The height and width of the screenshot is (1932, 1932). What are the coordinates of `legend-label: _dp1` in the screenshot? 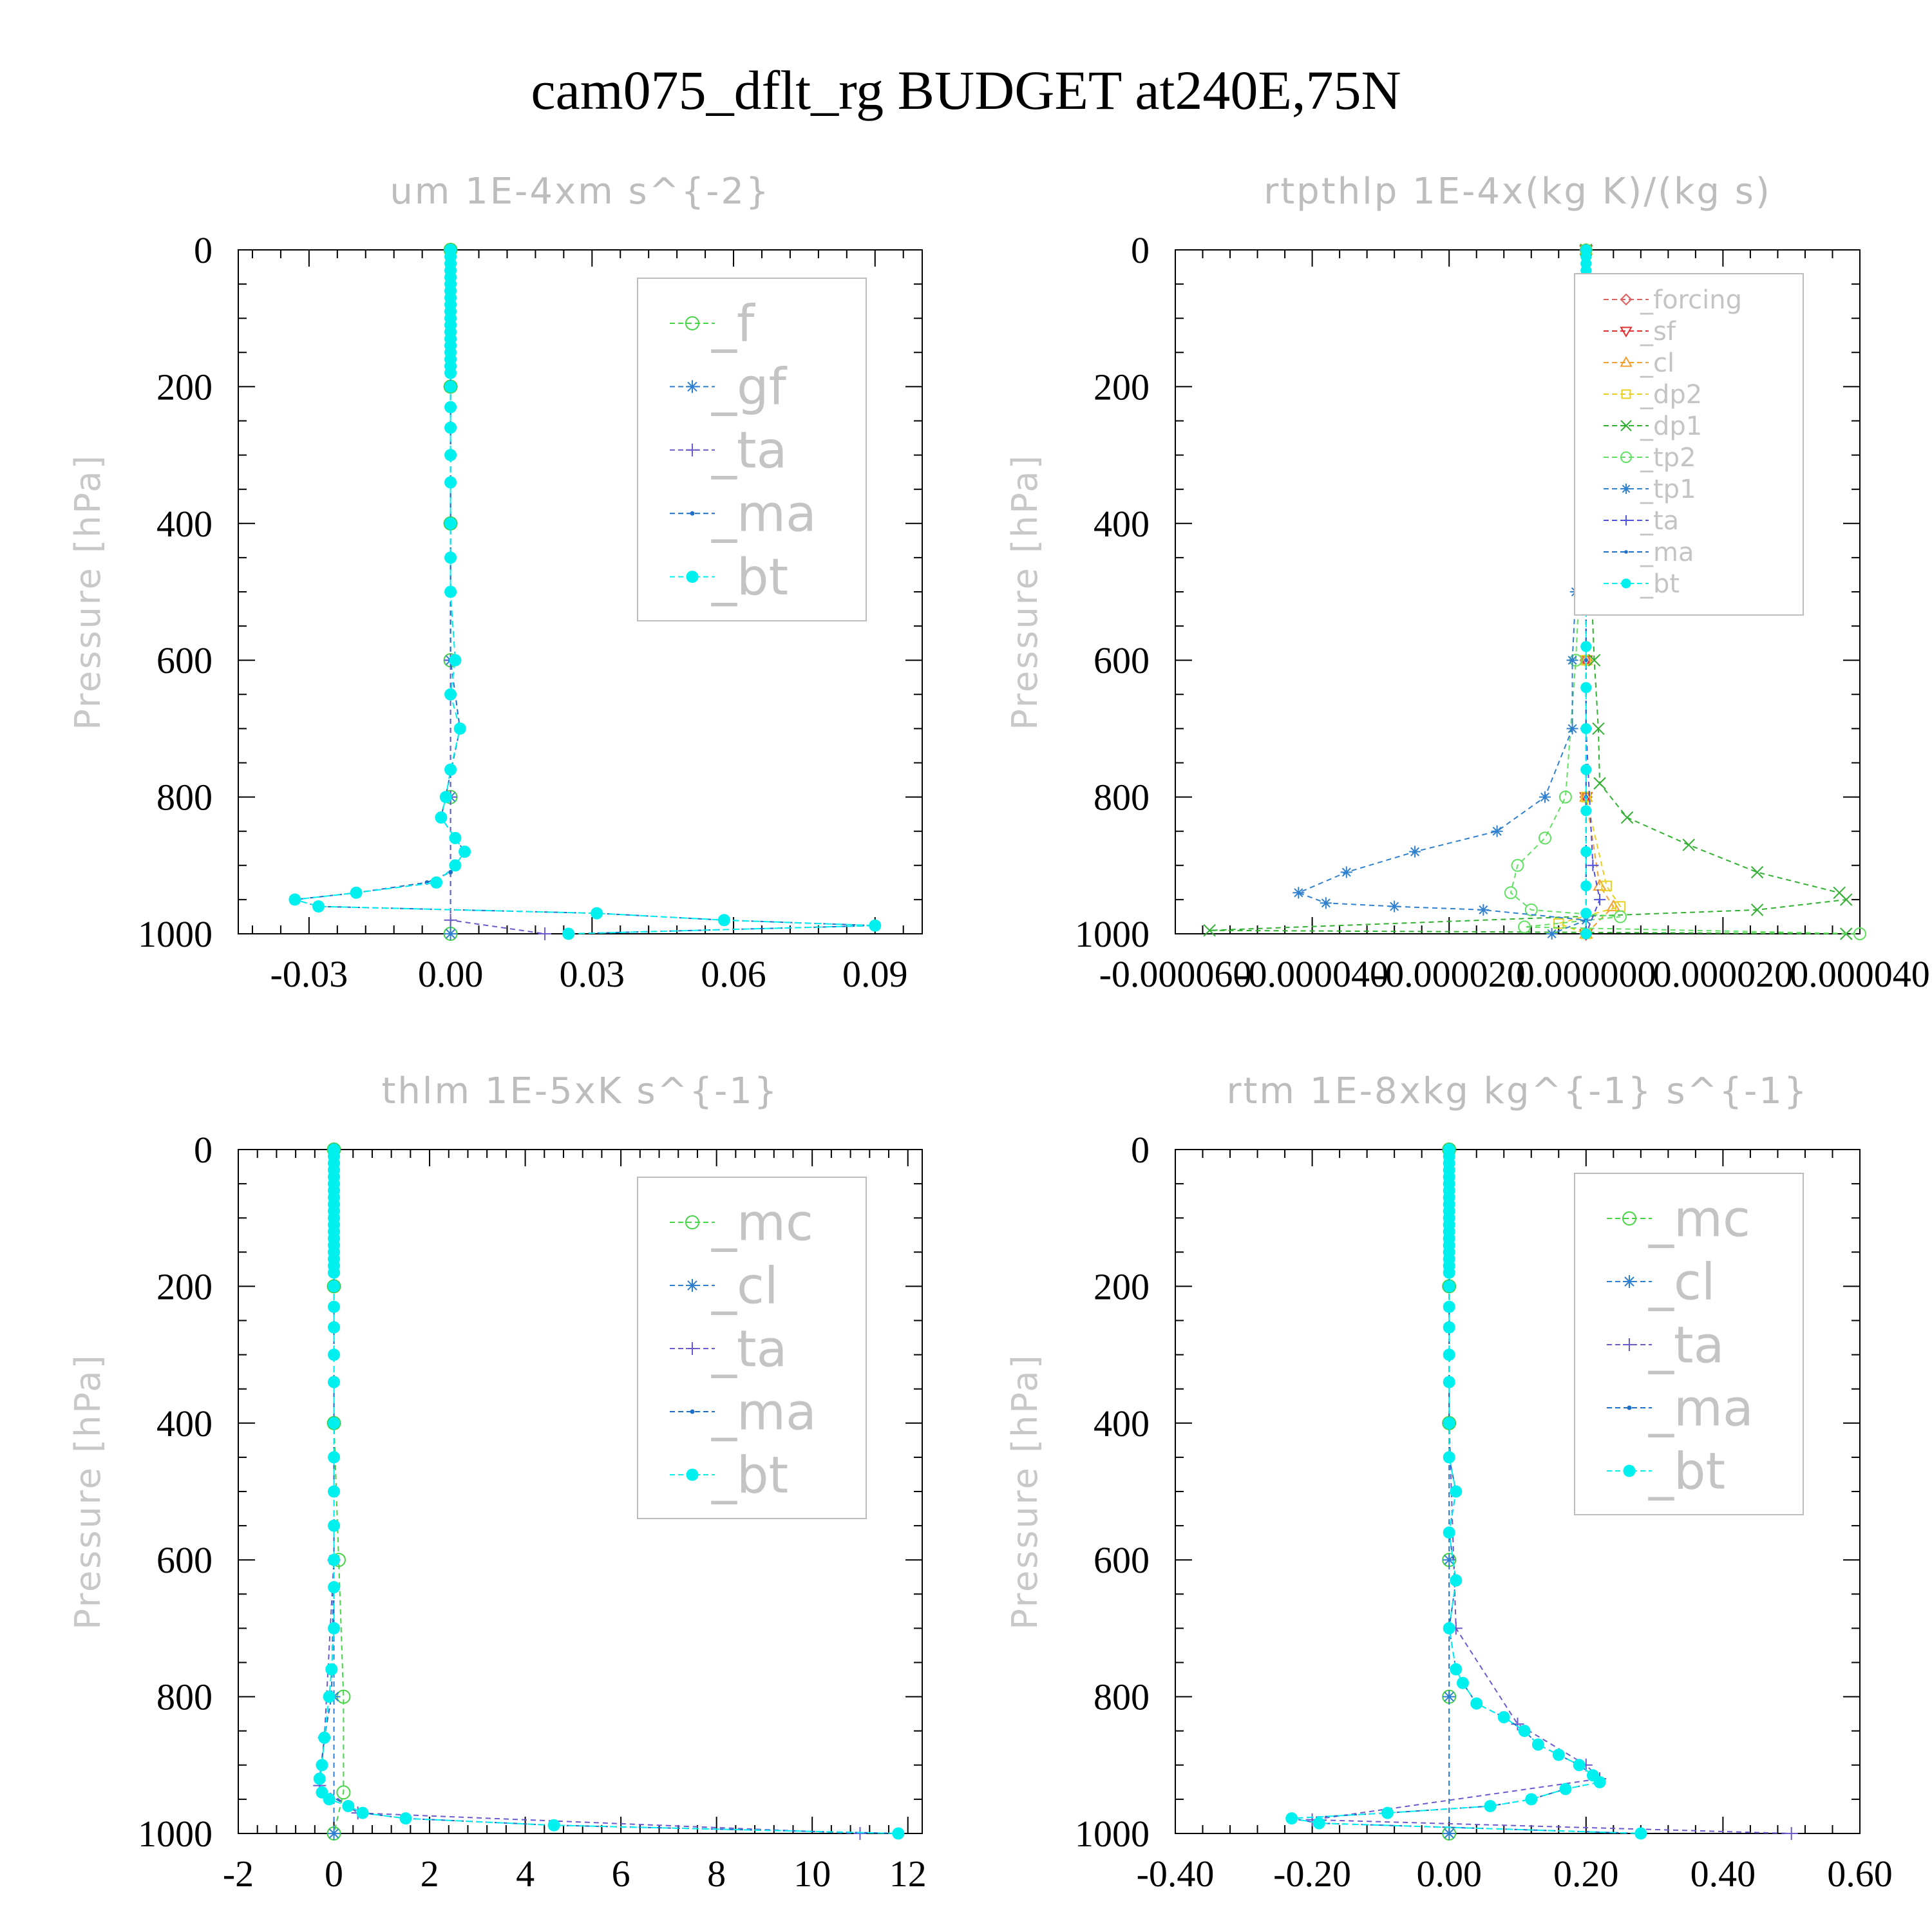 It's located at (1671, 427).